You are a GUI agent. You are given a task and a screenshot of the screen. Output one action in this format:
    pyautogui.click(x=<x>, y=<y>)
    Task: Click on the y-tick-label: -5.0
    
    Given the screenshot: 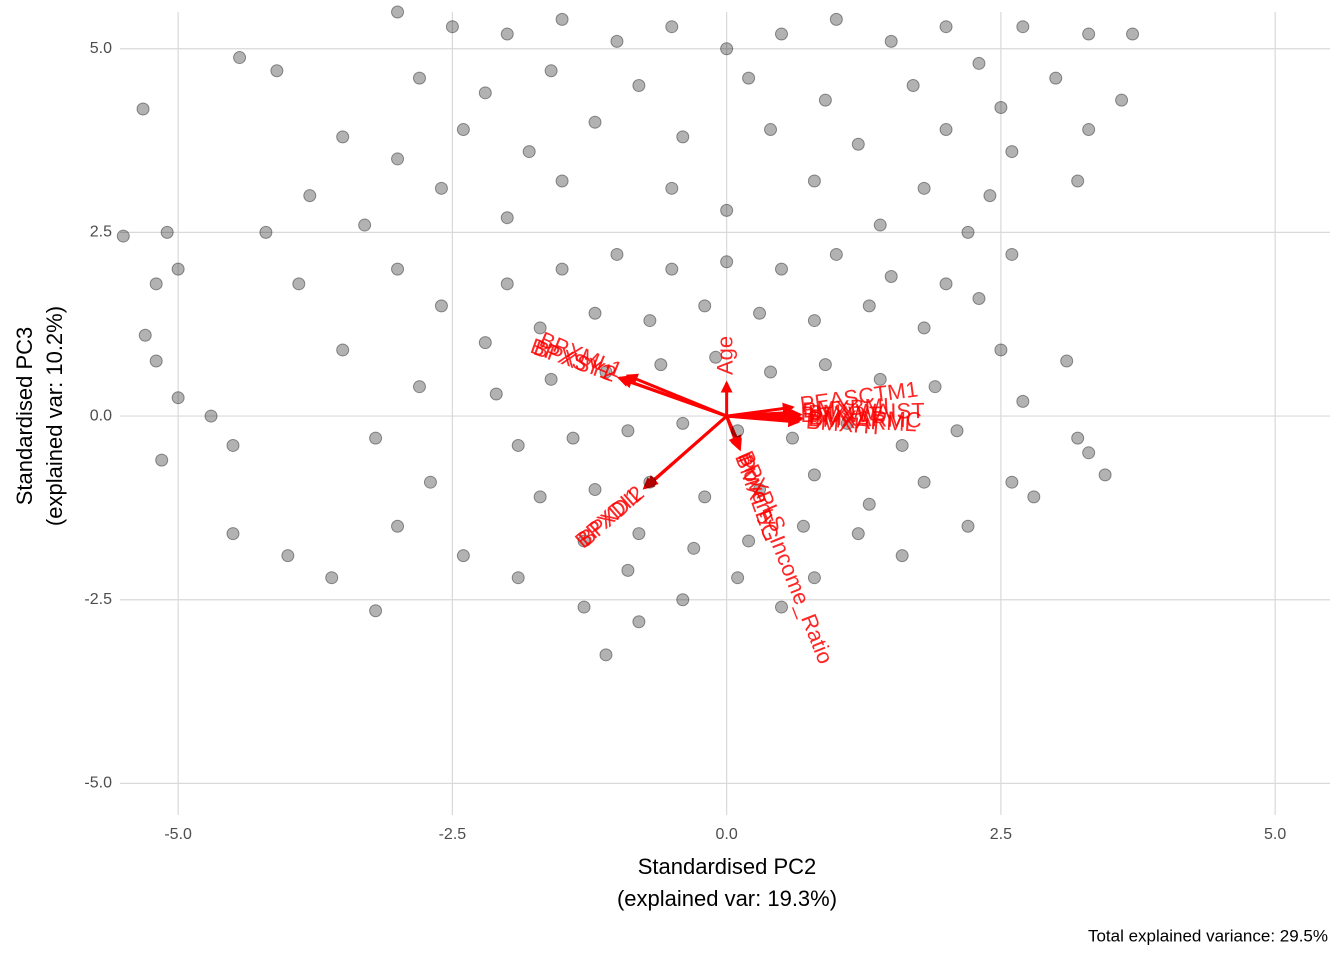 What is the action you would take?
    pyautogui.click(x=98, y=783)
    